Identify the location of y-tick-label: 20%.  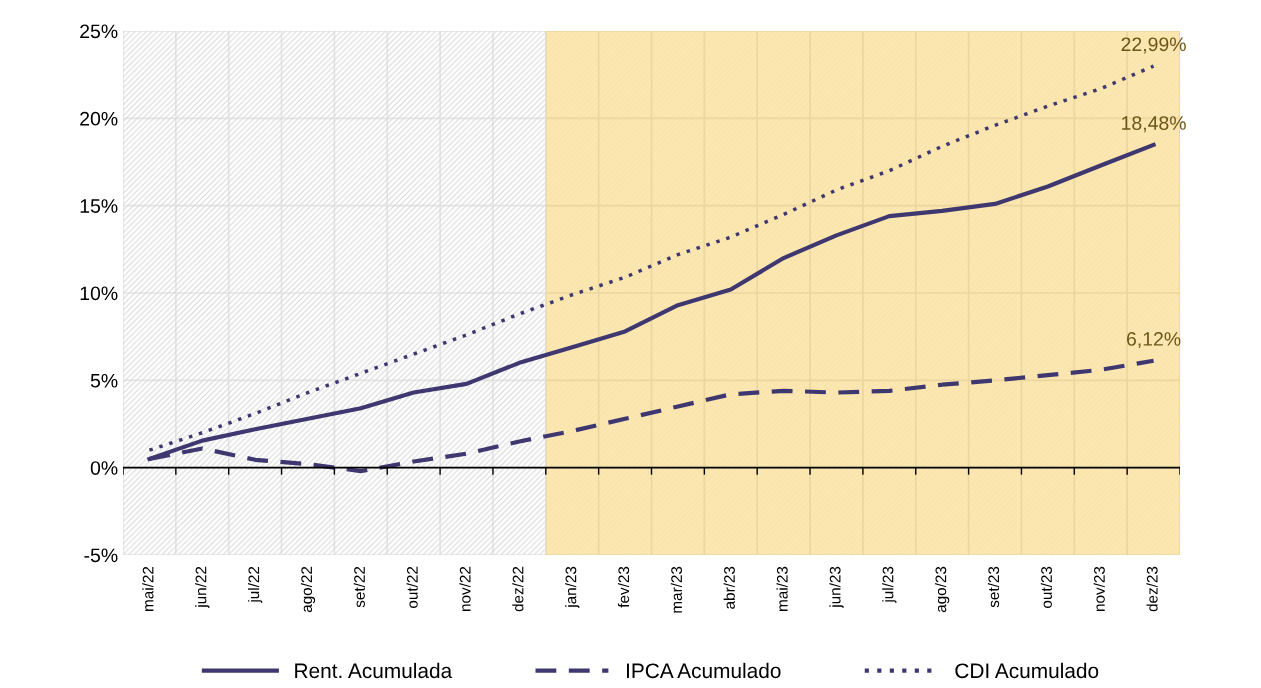
(99, 118).